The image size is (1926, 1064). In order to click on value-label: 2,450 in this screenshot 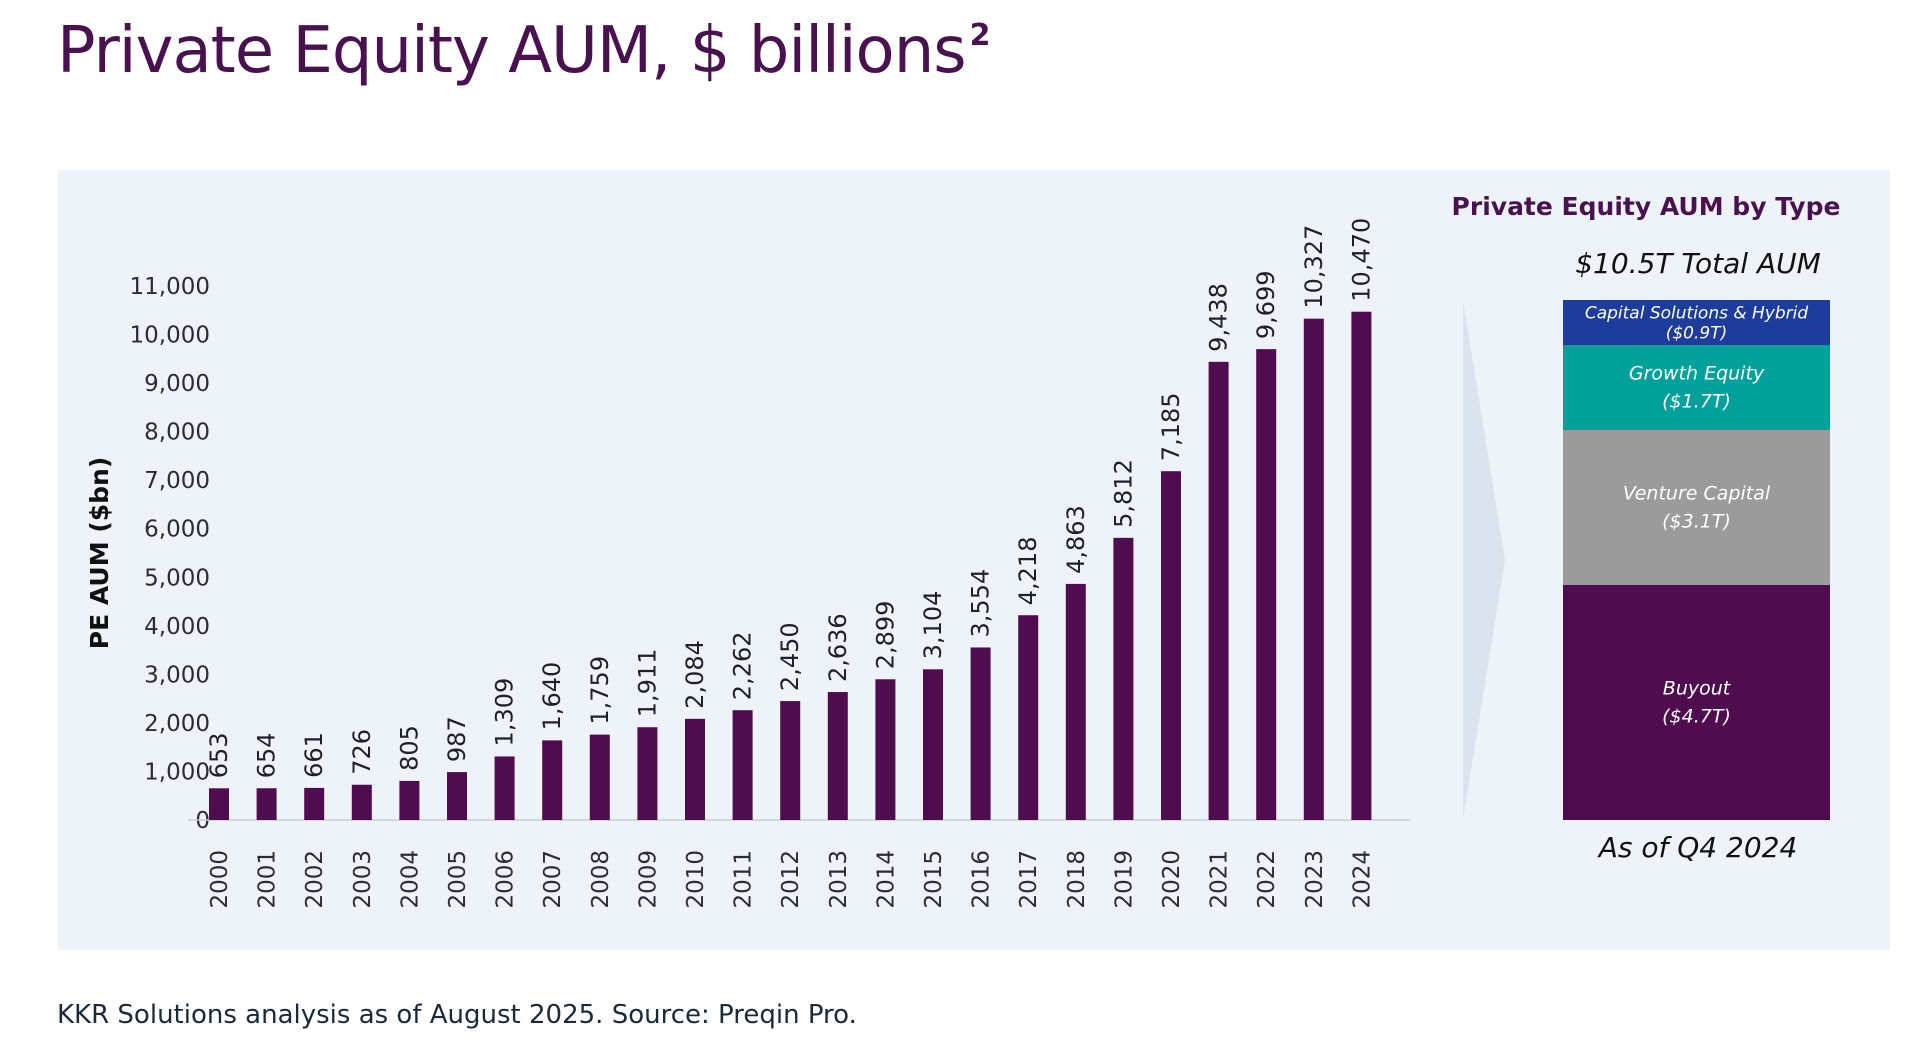, I will do `click(790, 656)`.